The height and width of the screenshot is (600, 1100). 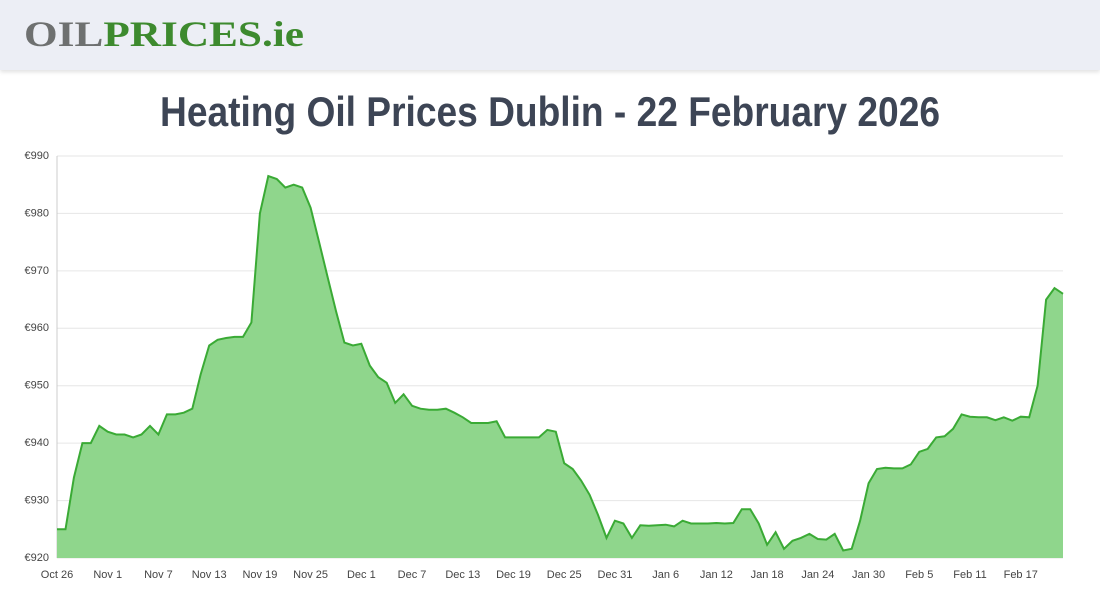 I want to click on x-tick-label: Dec 1, so click(x=361, y=575).